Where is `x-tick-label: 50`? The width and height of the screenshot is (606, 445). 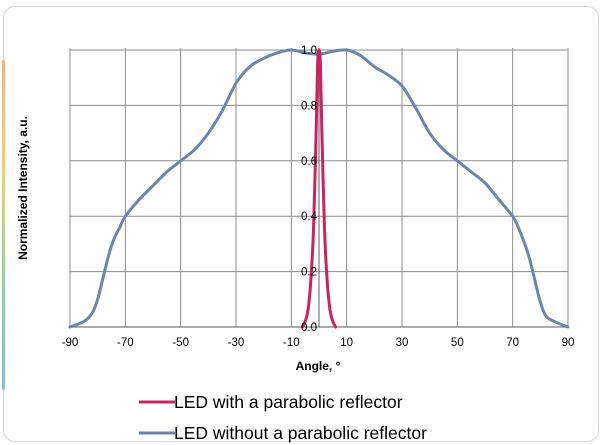
x-tick-label: 50 is located at coordinates (457, 343).